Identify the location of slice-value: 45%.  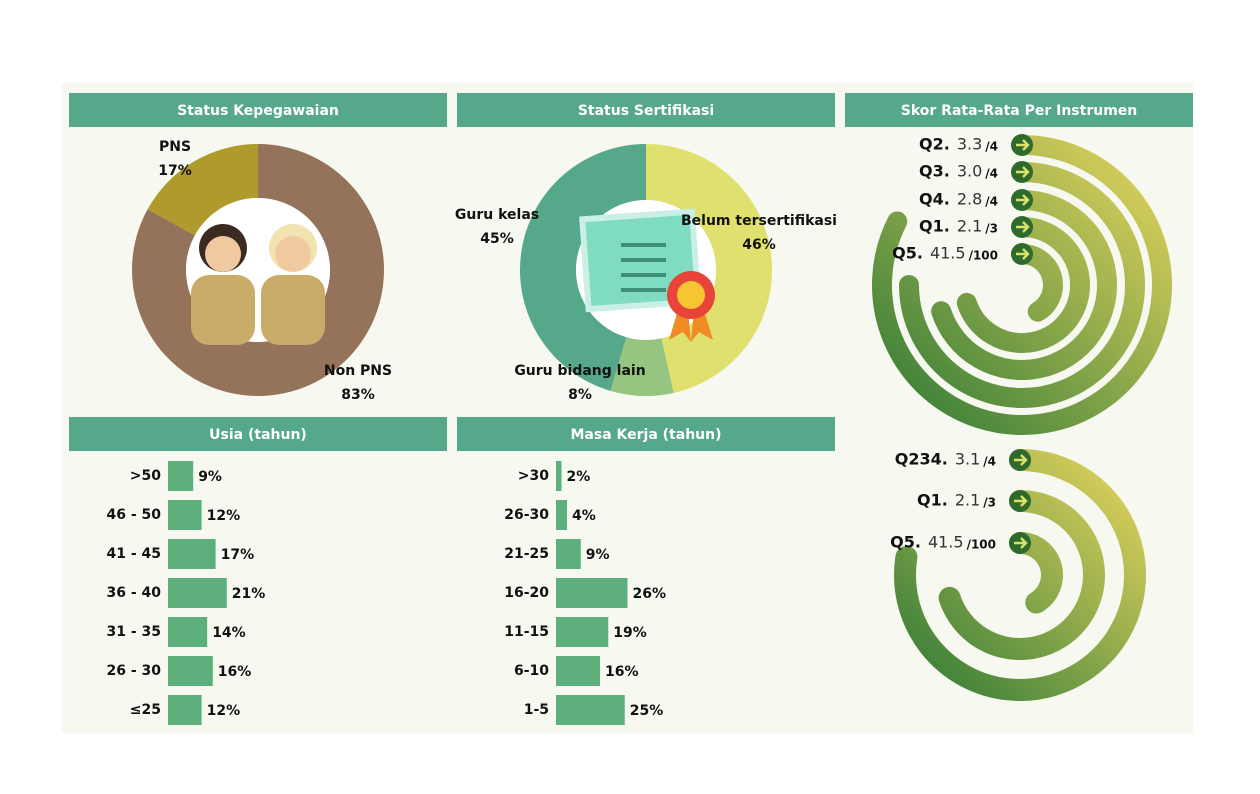
(497, 239).